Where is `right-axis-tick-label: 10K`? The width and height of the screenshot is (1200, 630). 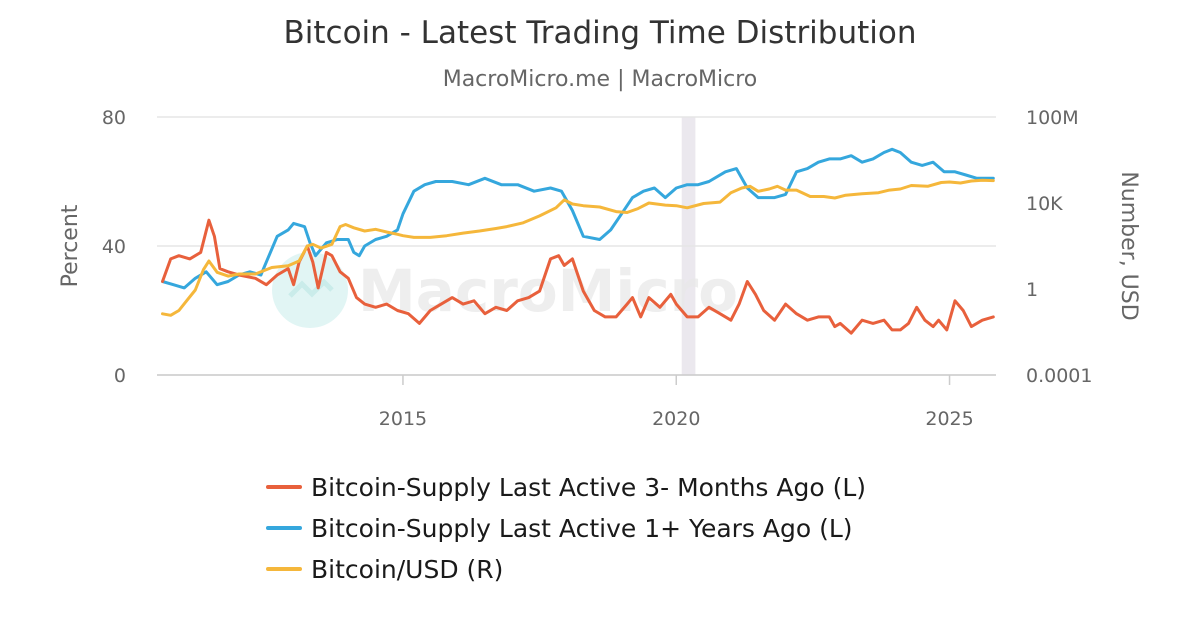 right-axis-tick-label: 10K is located at coordinates (1044, 204).